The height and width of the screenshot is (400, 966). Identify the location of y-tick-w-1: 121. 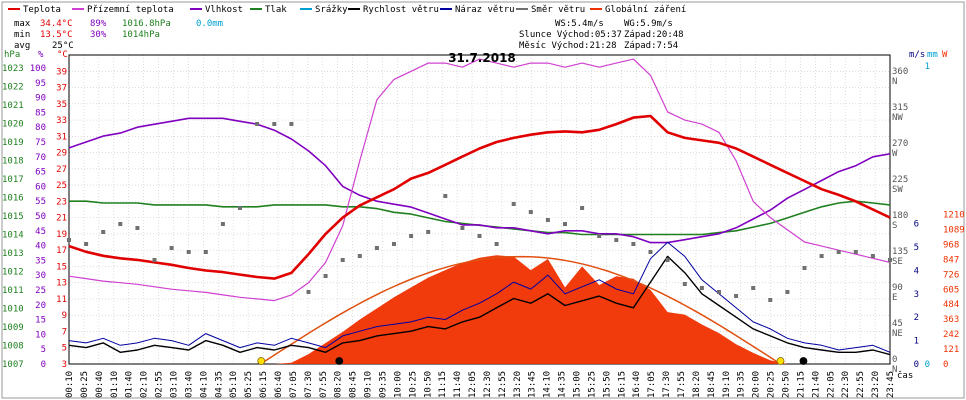
(951, 350).